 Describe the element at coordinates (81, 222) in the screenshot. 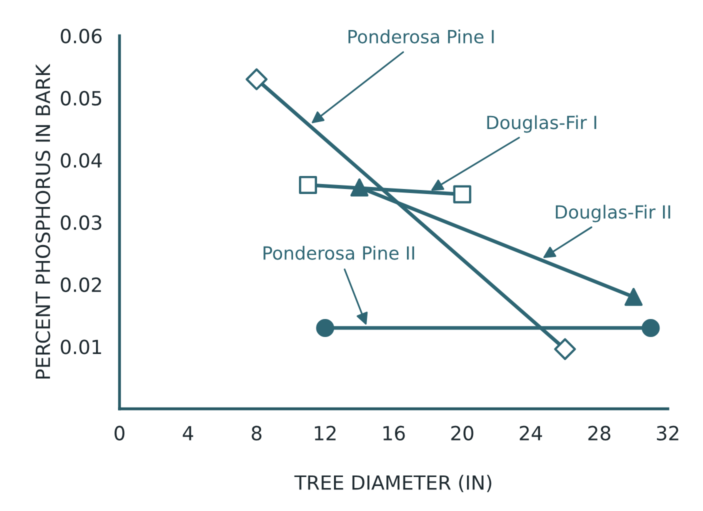

I see `y-tick-label: 0.03` at that location.